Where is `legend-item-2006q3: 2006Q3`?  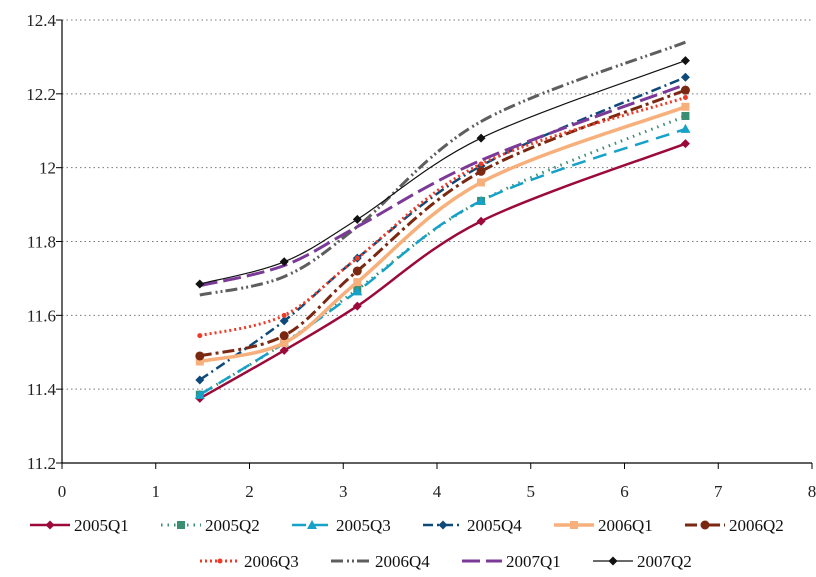 legend-item-2006q3: 2006Q3 is located at coordinates (249, 561).